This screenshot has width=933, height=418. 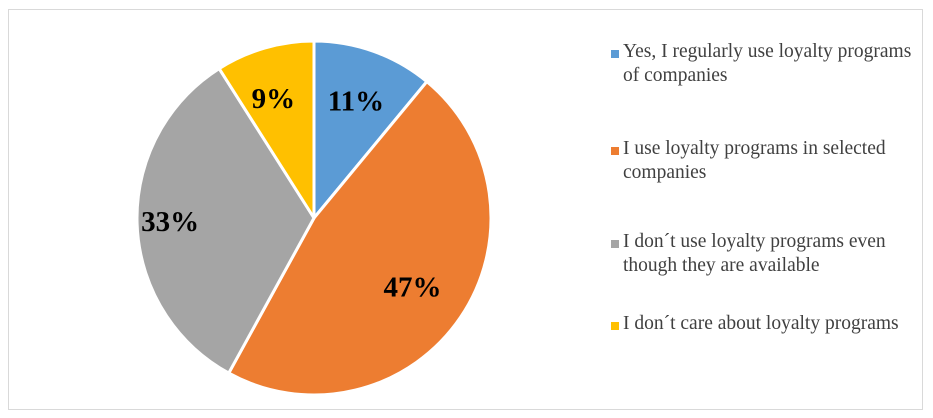 What do you see at coordinates (615, 54) in the screenshot?
I see `legend-swatch-regular-use` at bounding box center [615, 54].